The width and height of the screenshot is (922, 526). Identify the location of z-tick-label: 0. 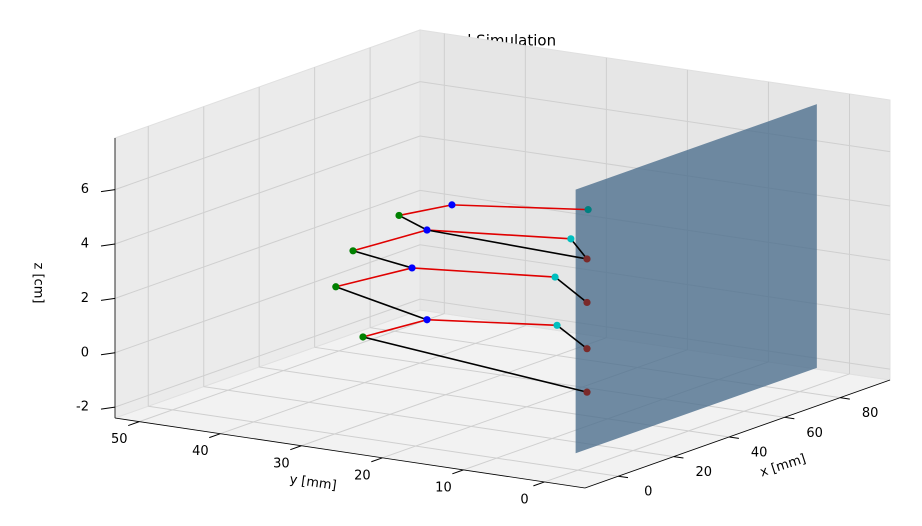
(85, 352).